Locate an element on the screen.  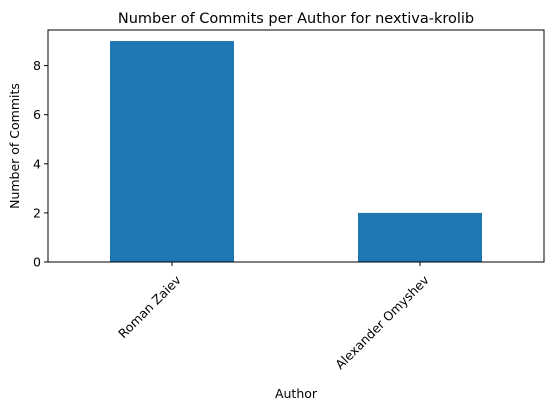
bar-alexander-omyshev is located at coordinates (420, 237).